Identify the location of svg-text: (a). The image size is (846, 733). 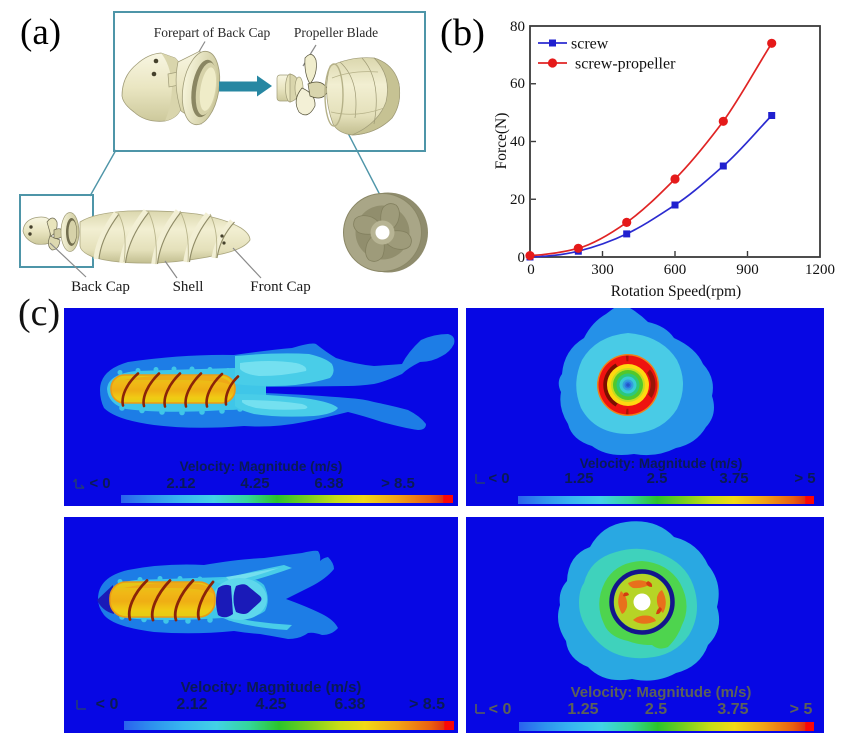
(40, 32).